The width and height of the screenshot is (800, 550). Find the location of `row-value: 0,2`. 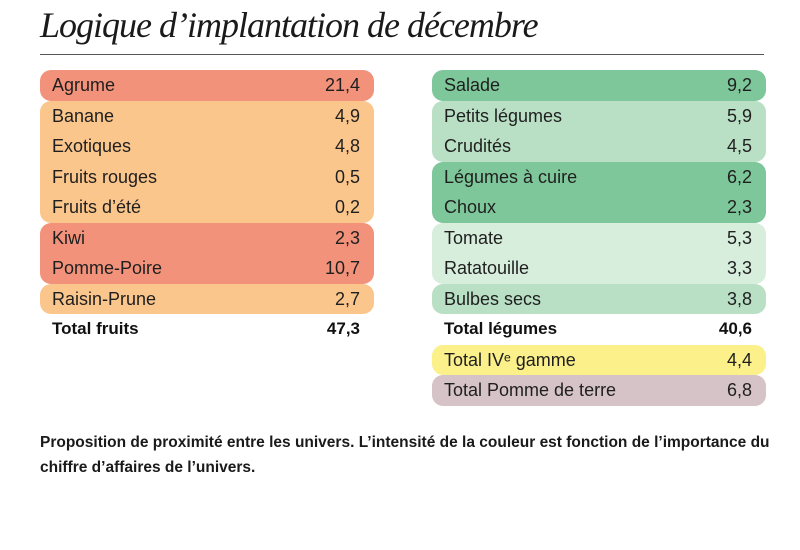

row-value: 0,2 is located at coordinates (347, 207).